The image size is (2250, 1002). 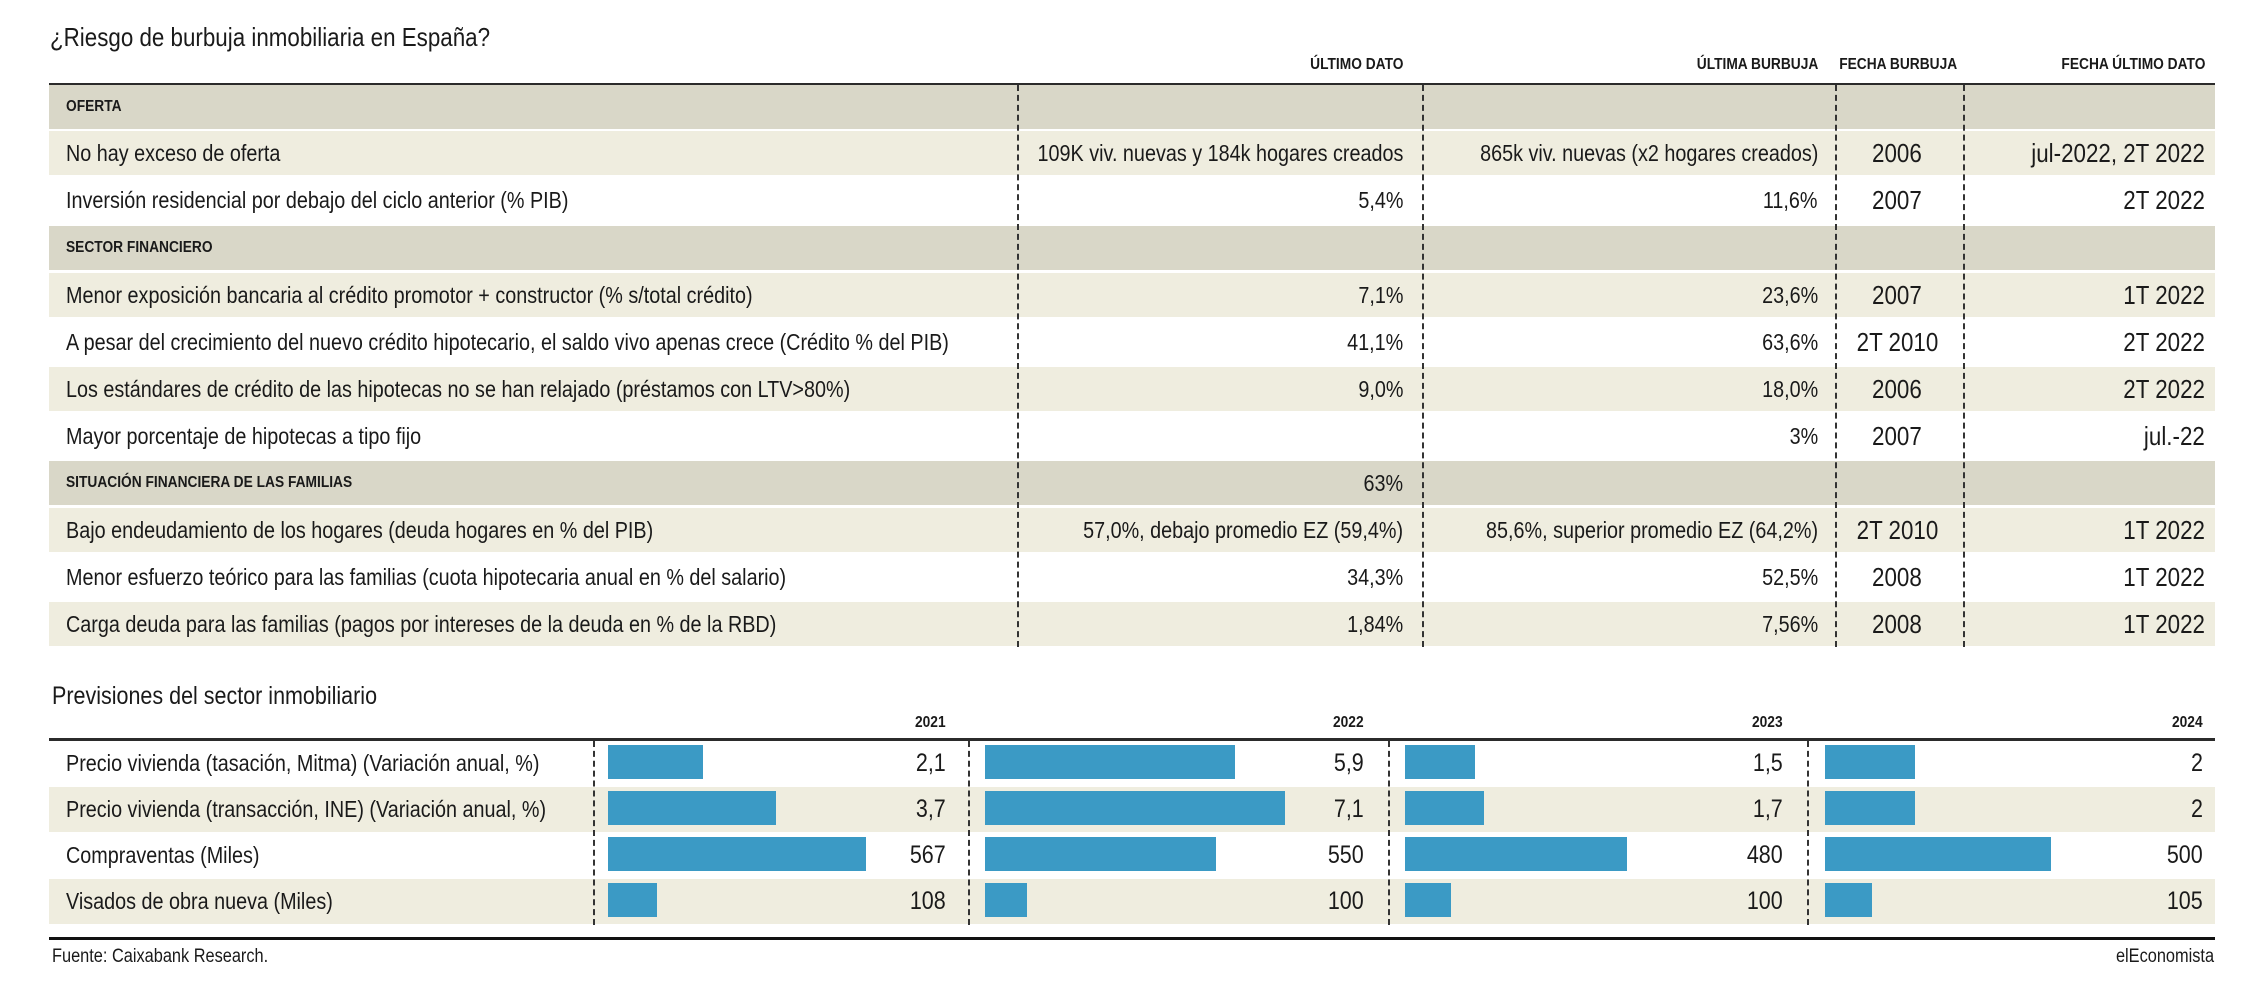 What do you see at coordinates (1132, 739) in the screenshot?
I see `forecast-top-rule` at bounding box center [1132, 739].